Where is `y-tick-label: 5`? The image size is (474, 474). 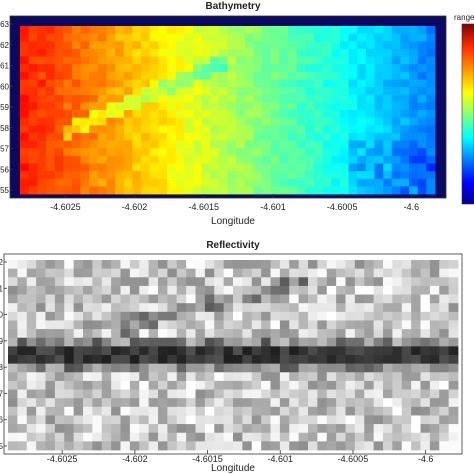
y-tick-label: 5 is located at coordinates (2, 446).